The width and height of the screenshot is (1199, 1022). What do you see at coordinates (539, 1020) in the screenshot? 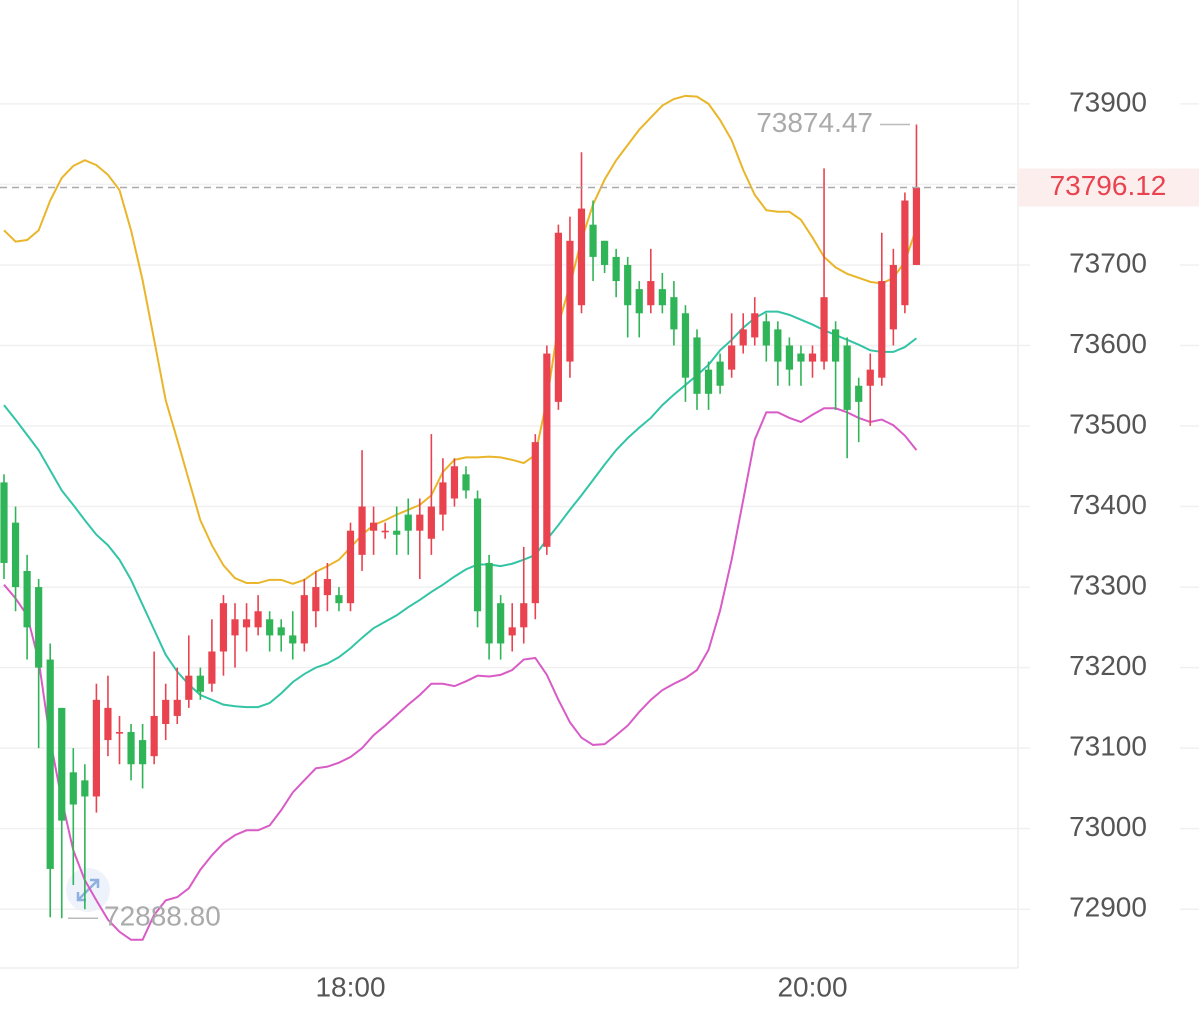
I see `indicator-item: MACD:39.42` at bounding box center [539, 1020].